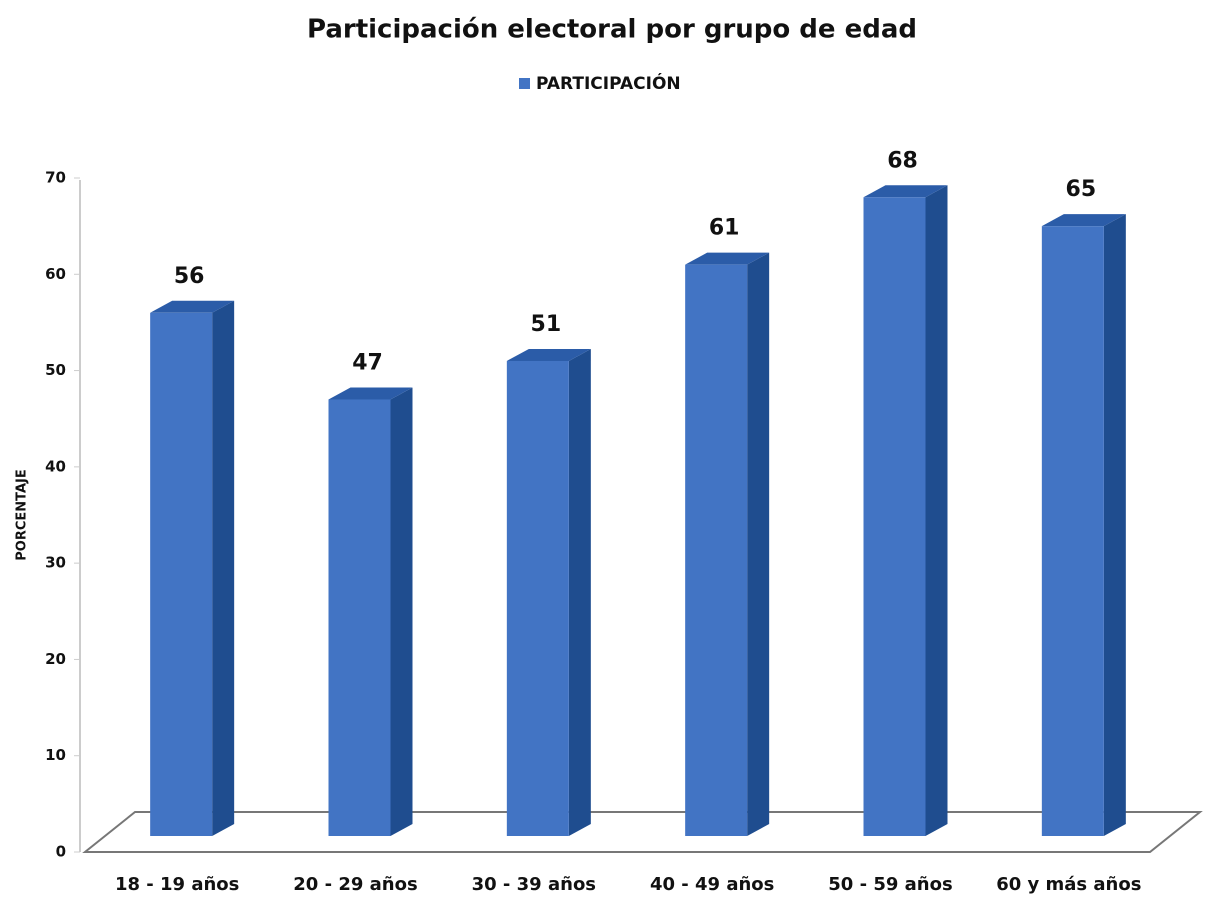  Describe the element at coordinates (22, 515) in the screenshot. I see `y-axis-label: PORCENTAJE` at that location.